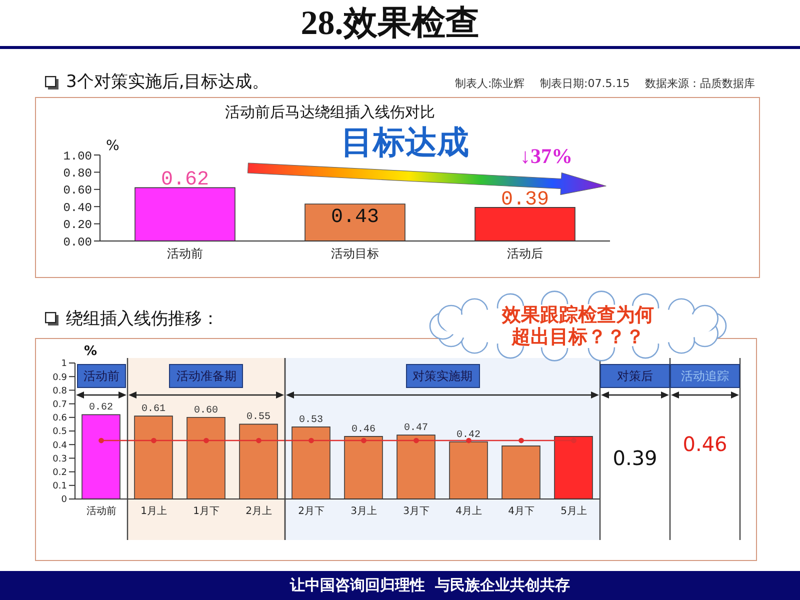 The width and height of the screenshot is (800, 600). What do you see at coordinates (206, 512) in the screenshot?
I see `x-tick-label: 1月下` at bounding box center [206, 512].